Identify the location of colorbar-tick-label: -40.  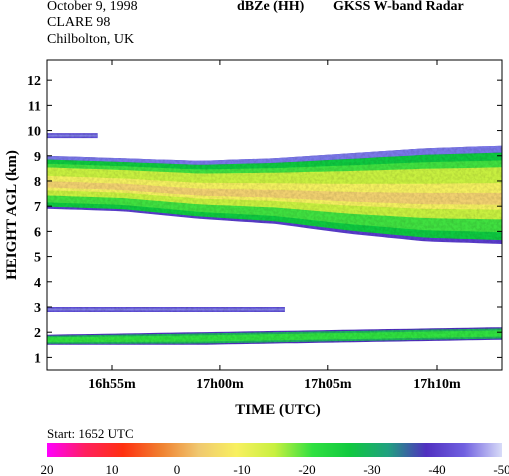
(436, 469).